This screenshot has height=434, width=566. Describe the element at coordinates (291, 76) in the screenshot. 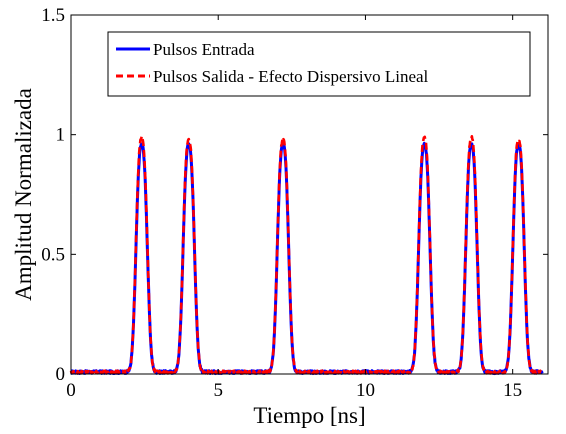

I see `legend-label-salida: Pulsos Salida - Efecto Dispersivo Lineal` at that location.